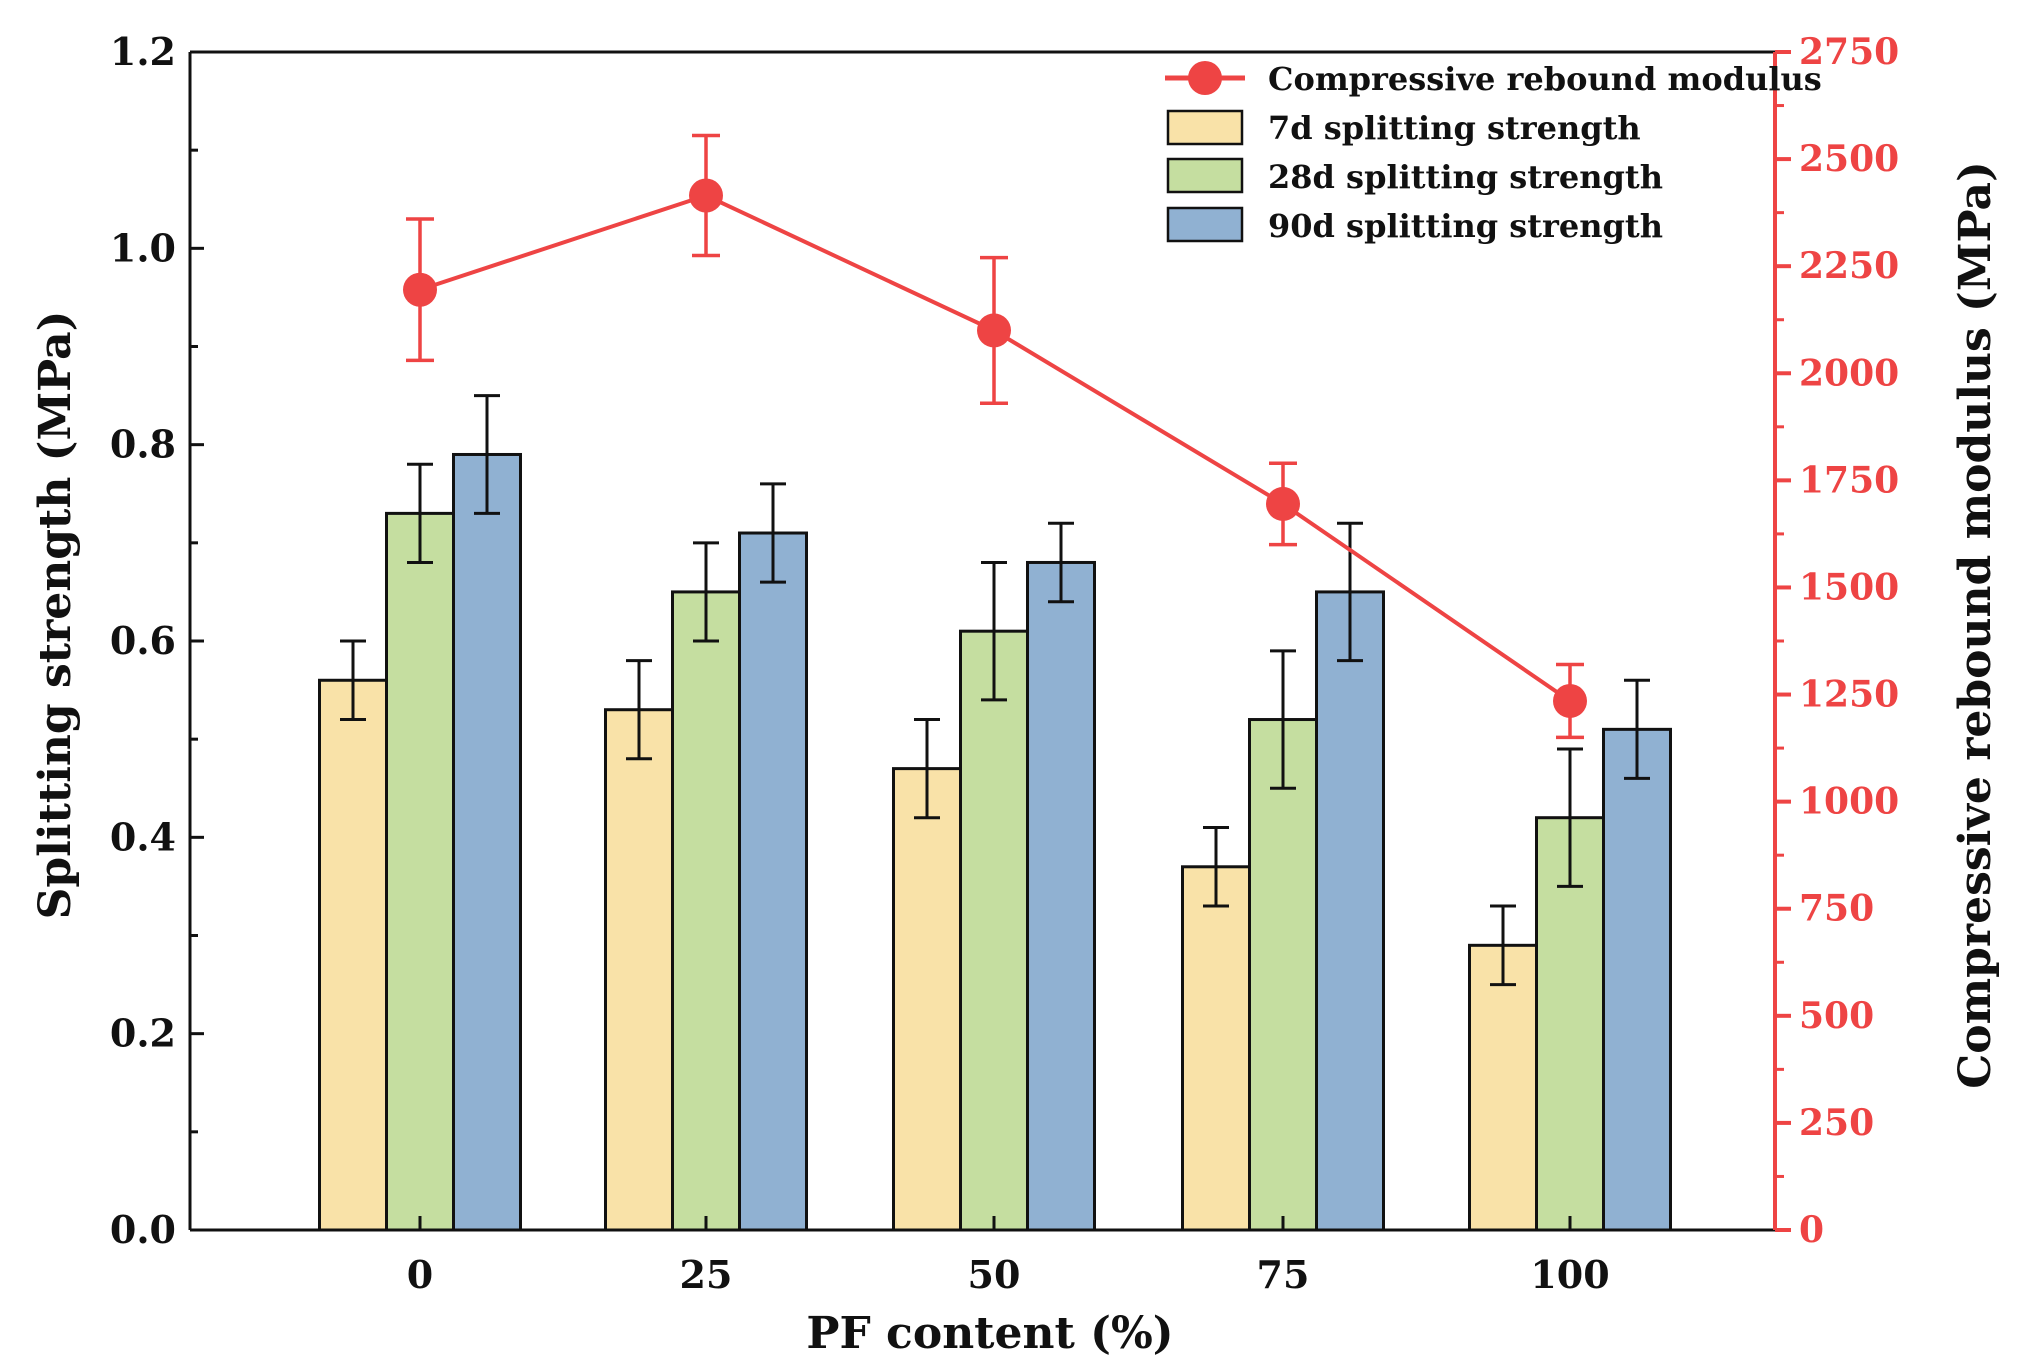 The image size is (2025, 1371). Describe the element at coordinates (1849, 587) in the screenshot. I see `y-tick-label-right: 1500` at that location.